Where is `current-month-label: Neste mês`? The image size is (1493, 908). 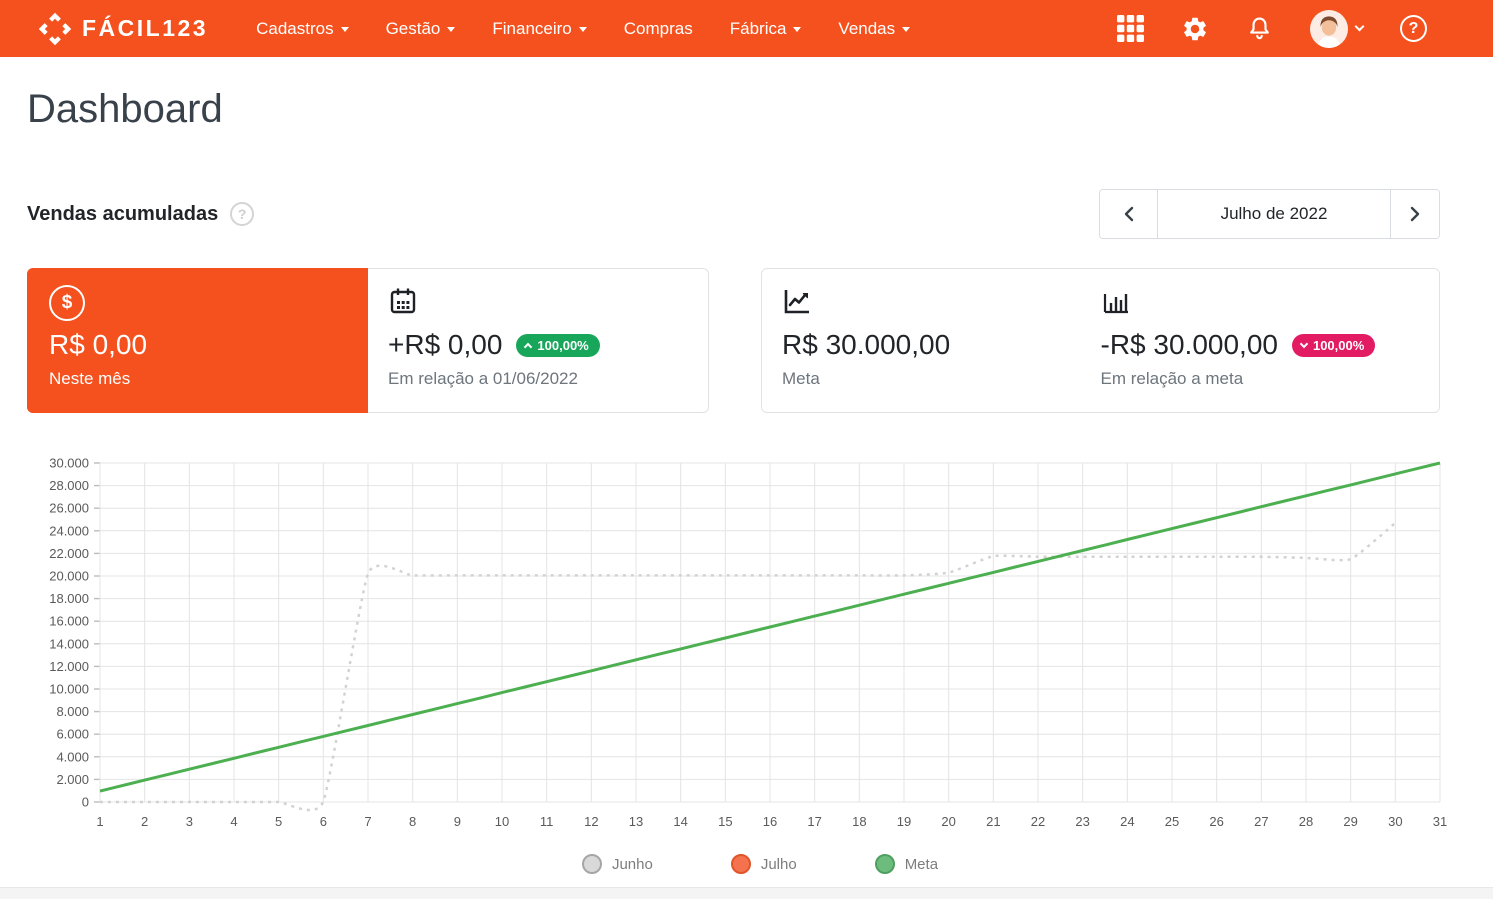
current-month-label: Neste mês is located at coordinates (90, 378).